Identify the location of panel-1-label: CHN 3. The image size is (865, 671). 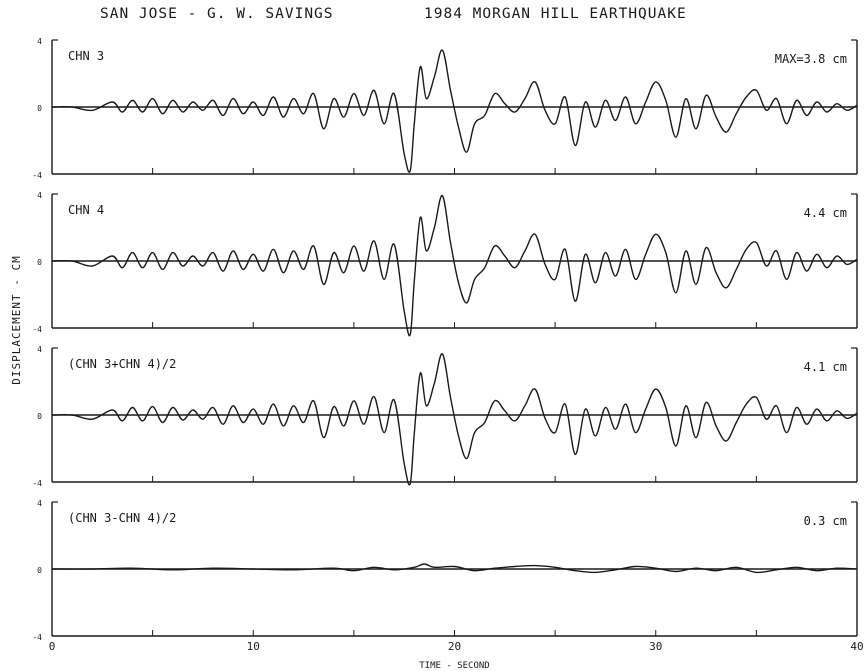
(86, 56).